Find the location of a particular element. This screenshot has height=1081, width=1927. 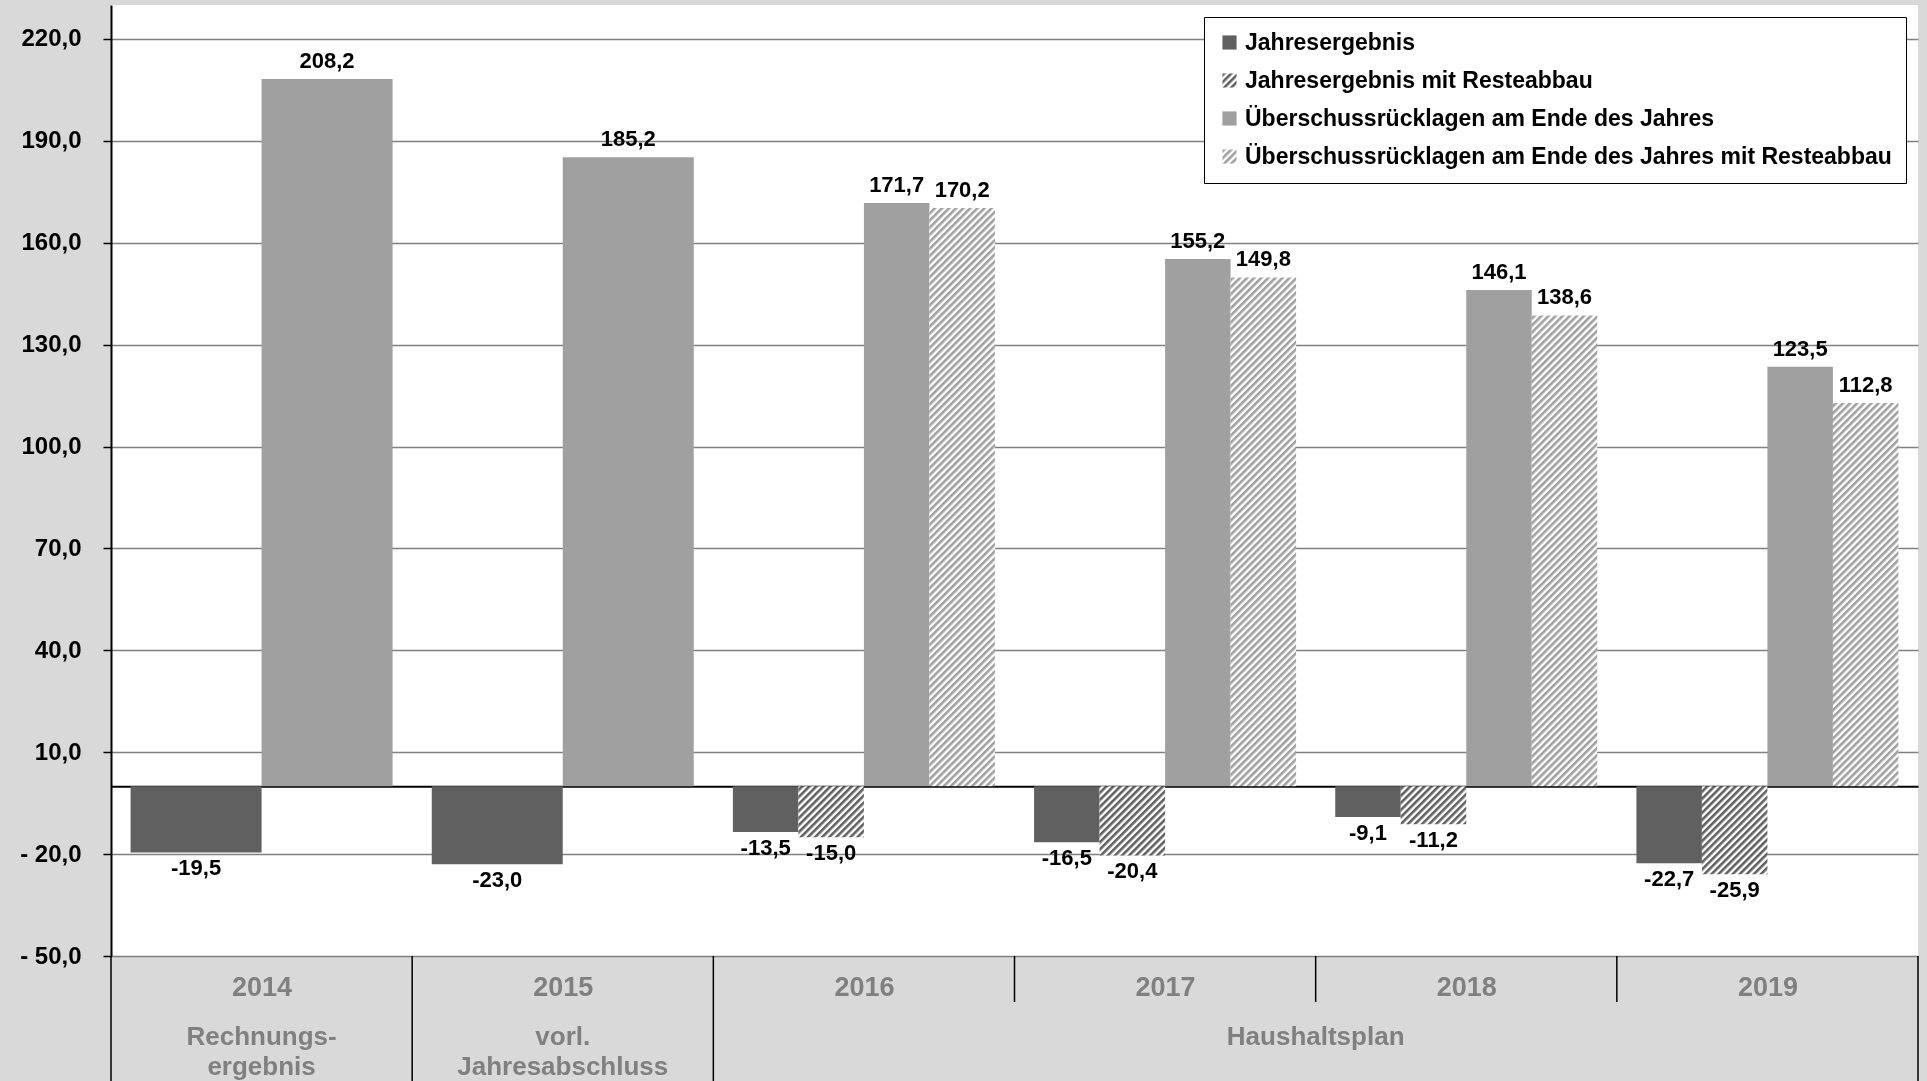

data-label: -25,9 is located at coordinates (1734, 890).